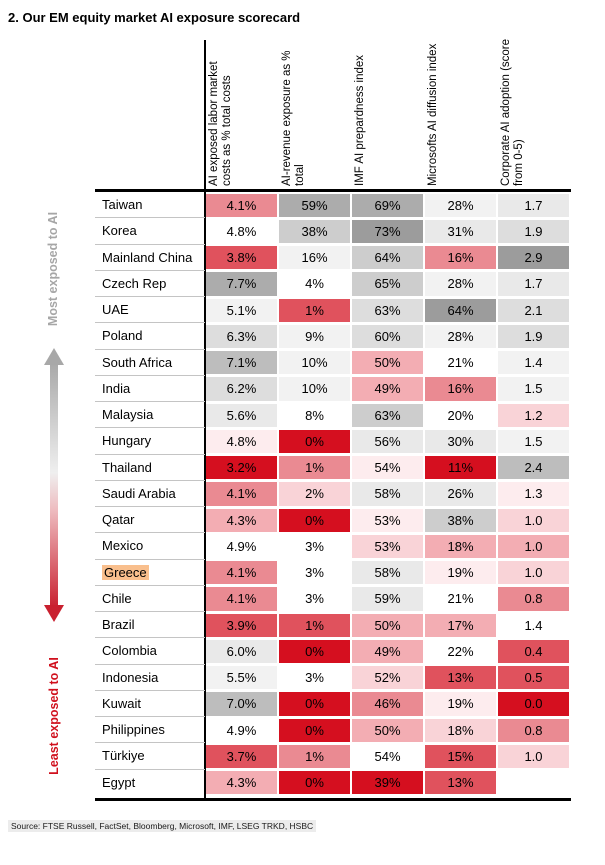  What do you see at coordinates (387, 284) in the screenshot?
I see `value-cell: 65%` at bounding box center [387, 284].